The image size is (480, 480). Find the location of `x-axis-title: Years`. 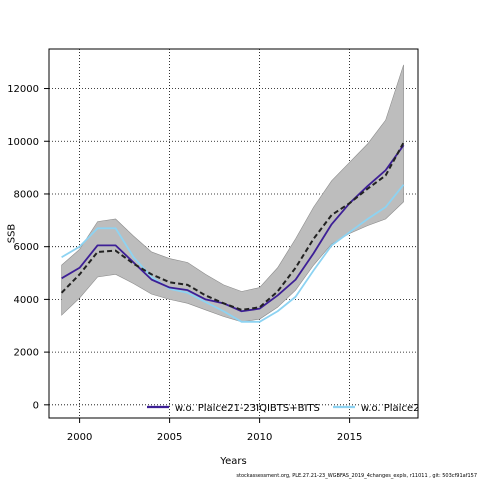

x-axis-title: Years is located at coordinates (232, 461).